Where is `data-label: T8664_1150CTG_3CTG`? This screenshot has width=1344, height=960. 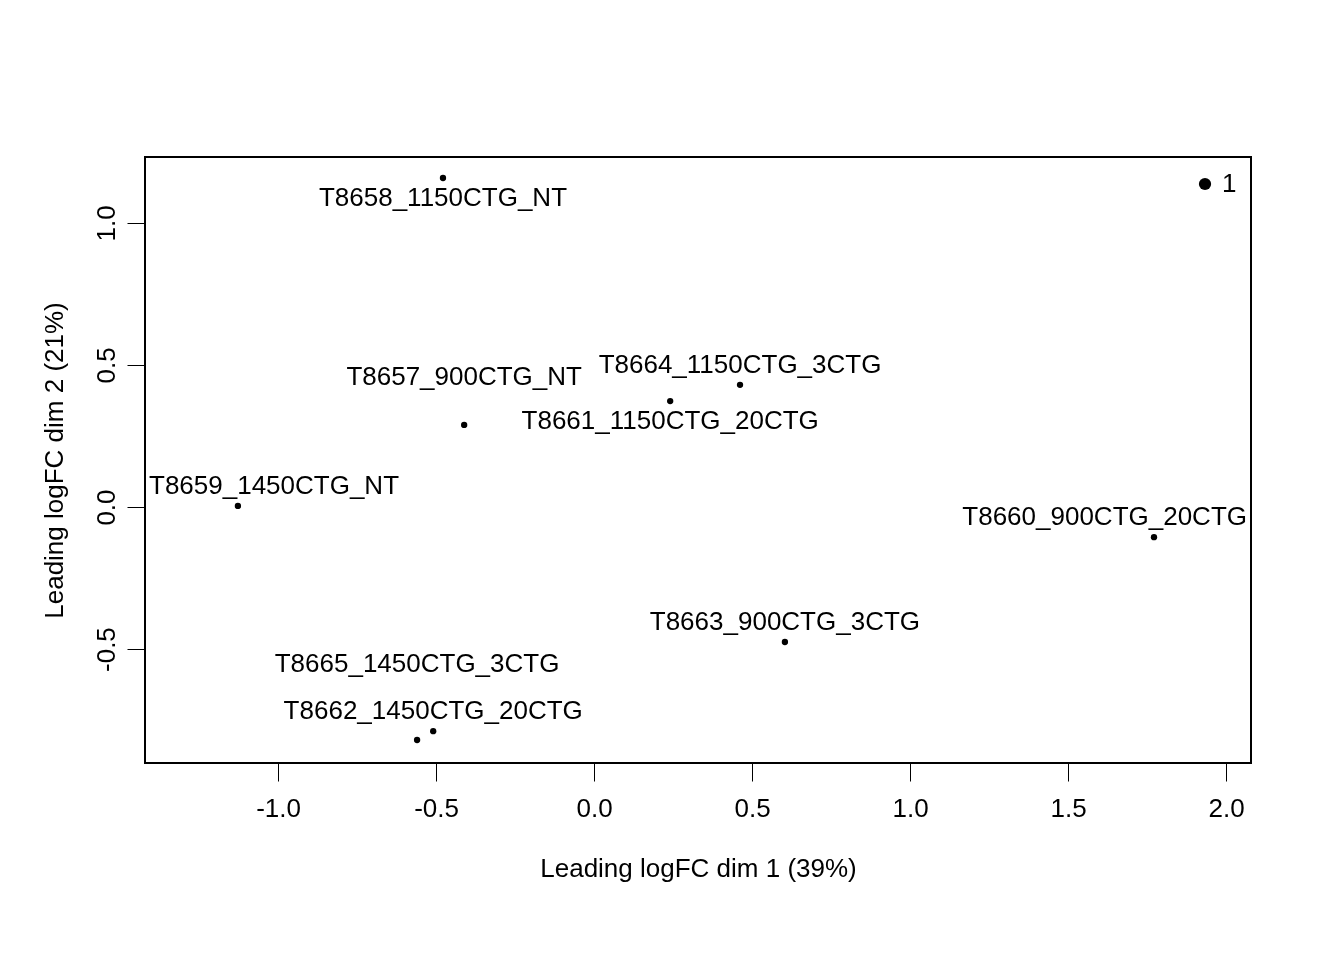
data-label: T8664_1150CTG_3CTG is located at coordinates (740, 363).